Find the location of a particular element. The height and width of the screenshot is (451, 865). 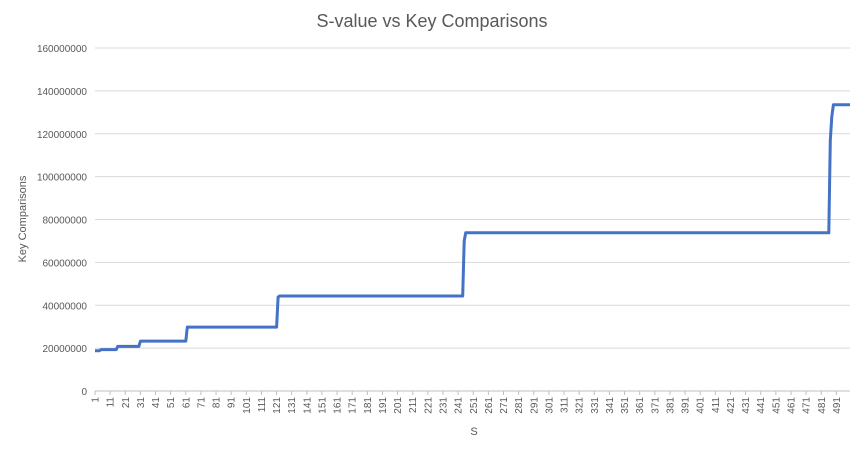

x-tick-label: 241 is located at coordinates (459, 405).